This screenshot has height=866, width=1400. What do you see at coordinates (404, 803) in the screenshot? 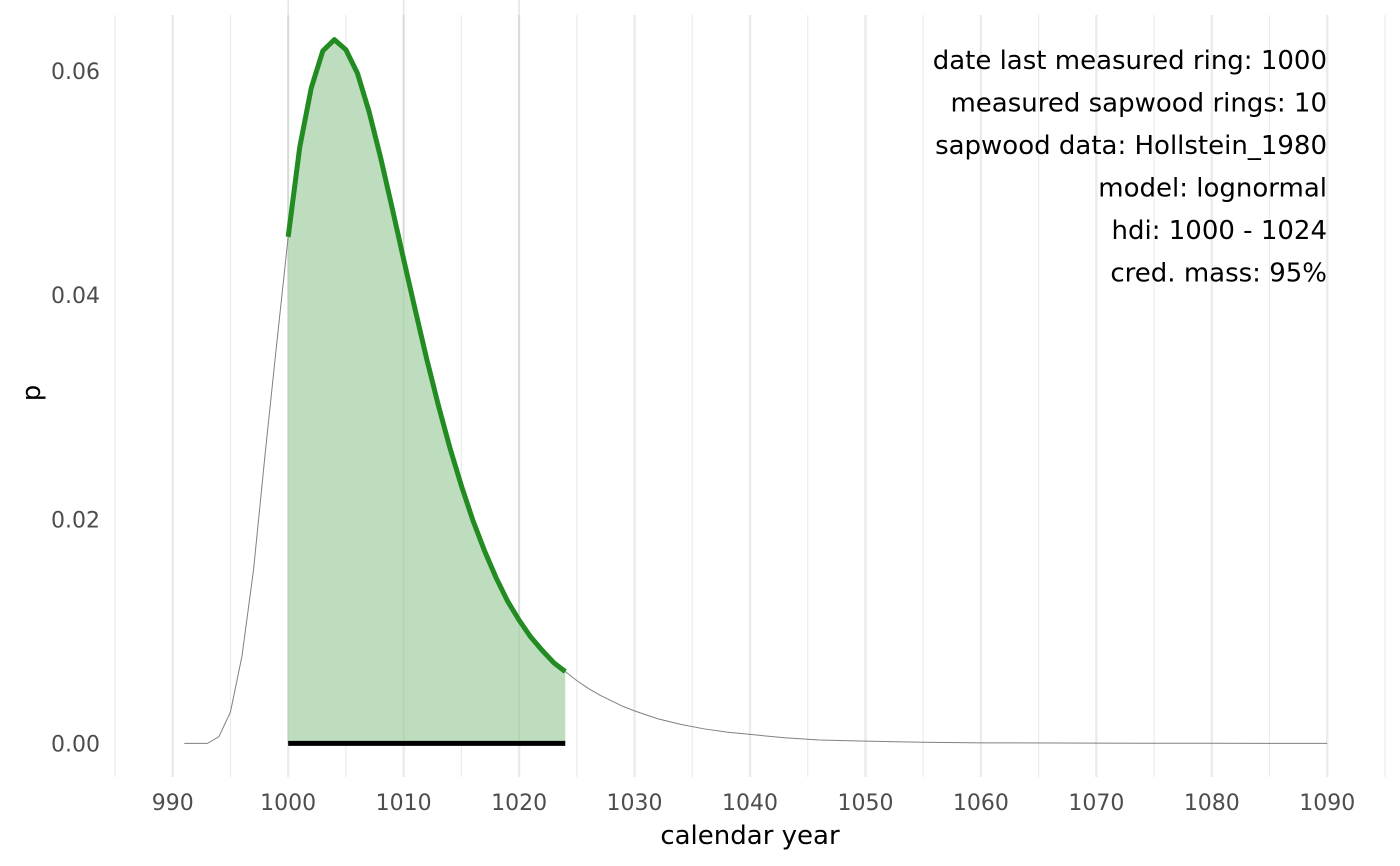
I see `x-tick-label: 1010` at bounding box center [404, 803].